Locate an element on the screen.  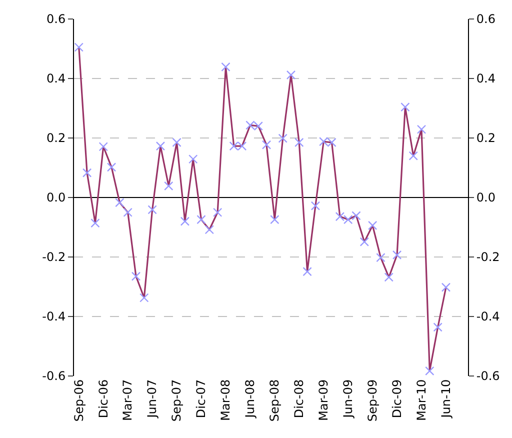
x-tick-label: Jun-07 is located at coordinates (152, 399).